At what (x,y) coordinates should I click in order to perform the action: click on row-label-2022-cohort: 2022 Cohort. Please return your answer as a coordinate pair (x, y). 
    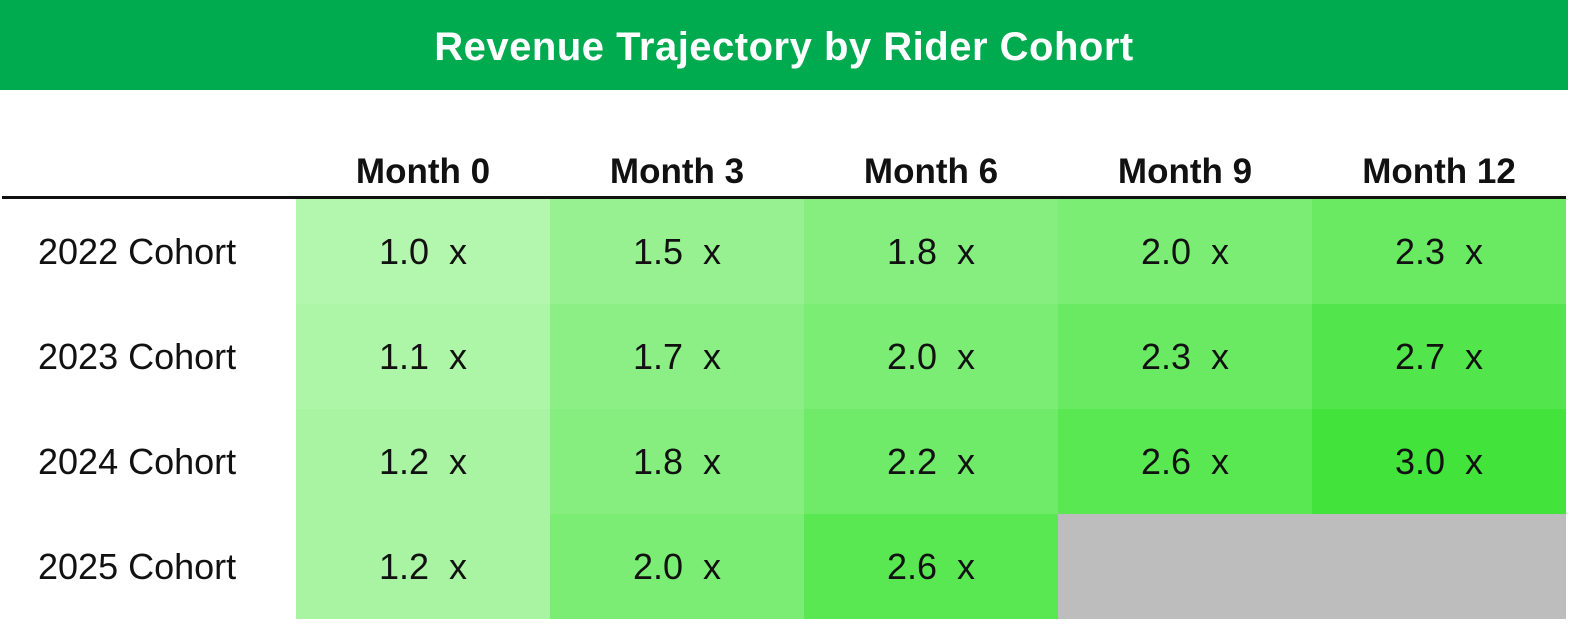
    Looking at the image, I should click on (137, 251).